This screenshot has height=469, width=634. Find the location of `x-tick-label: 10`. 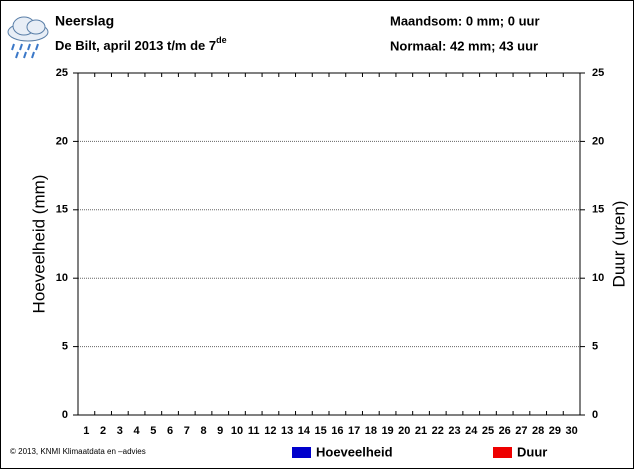

x-tick-label: 10 is located at coordinates (237, 431).